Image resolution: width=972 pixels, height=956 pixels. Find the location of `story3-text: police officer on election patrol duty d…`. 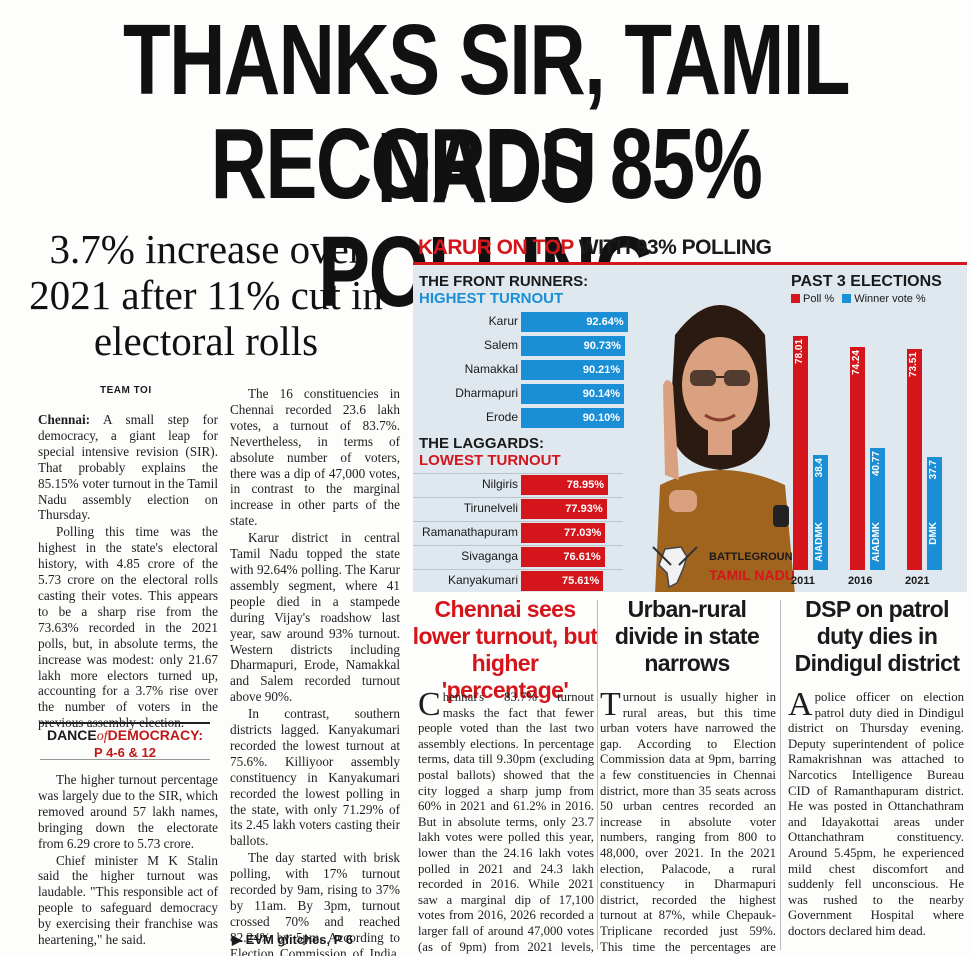

story3-text: police officer on election patrol duty d… is located at coordinates (876, 814).